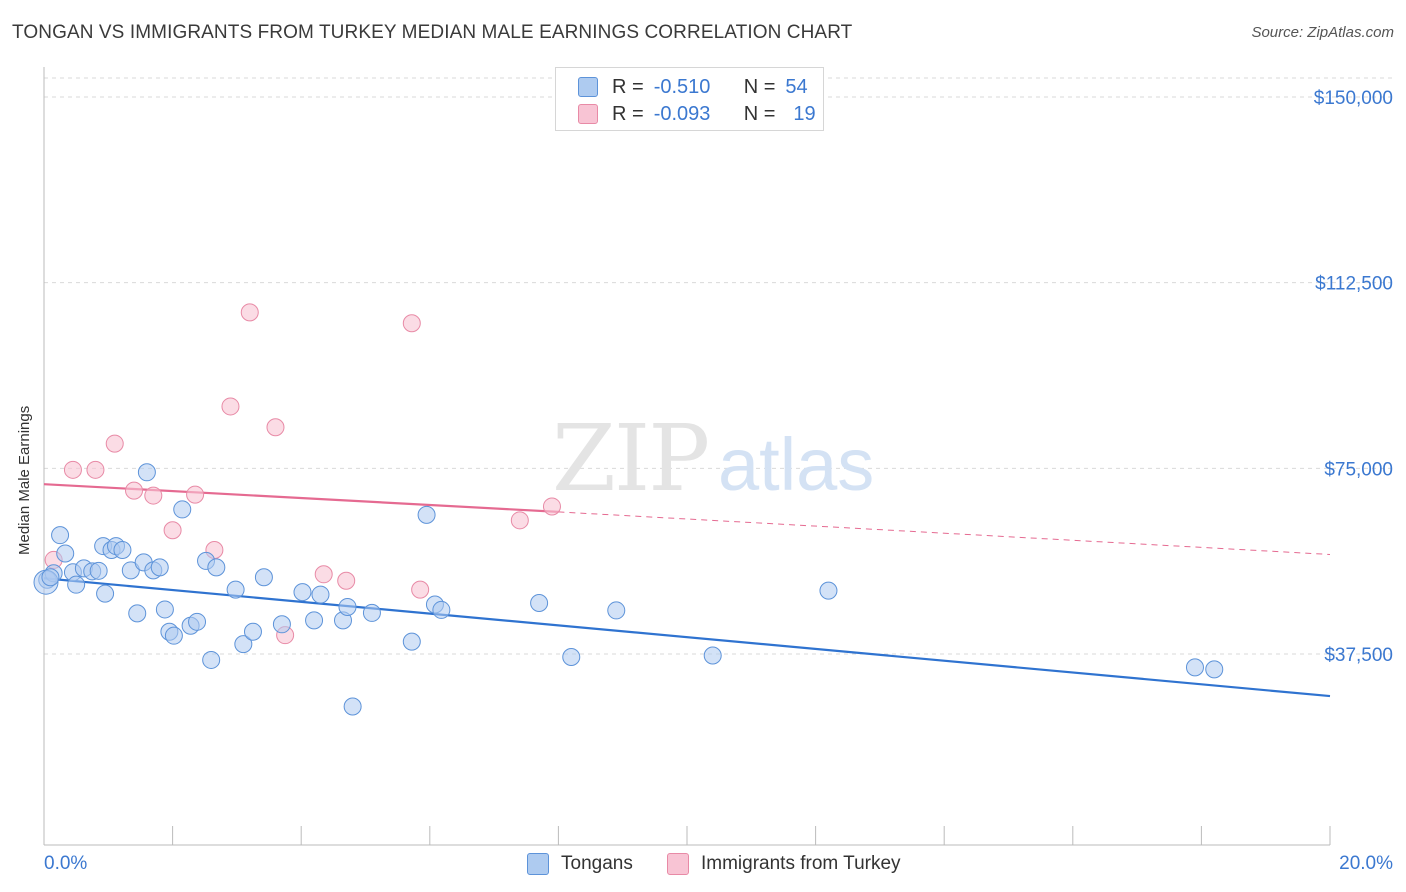 This screenshot has height=892, width=1406. Describe the element at coordinates (302, 474) in the screenshot. I see `turkey-points` at that location.